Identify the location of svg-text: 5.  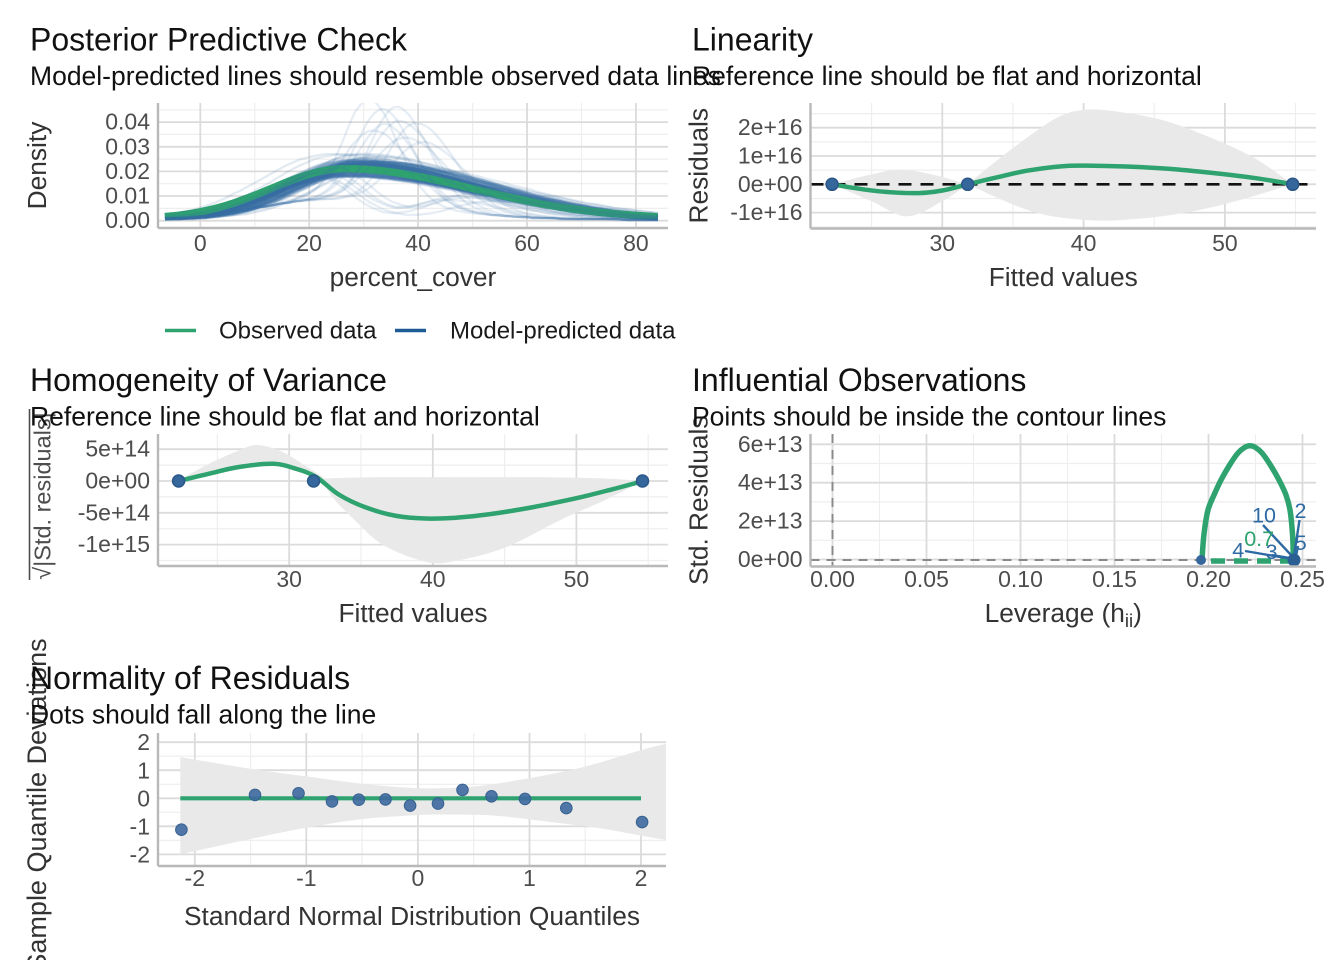
(1301, 543).